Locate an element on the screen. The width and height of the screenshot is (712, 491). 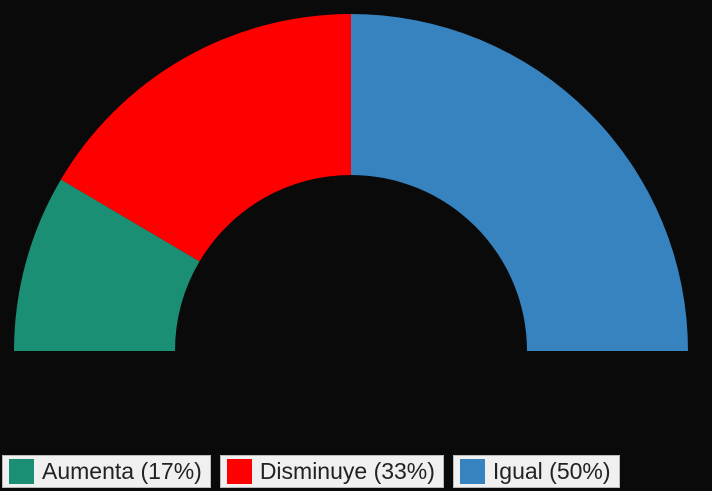
legend-item: Igual (50%) is located at coordinates (536, 471).